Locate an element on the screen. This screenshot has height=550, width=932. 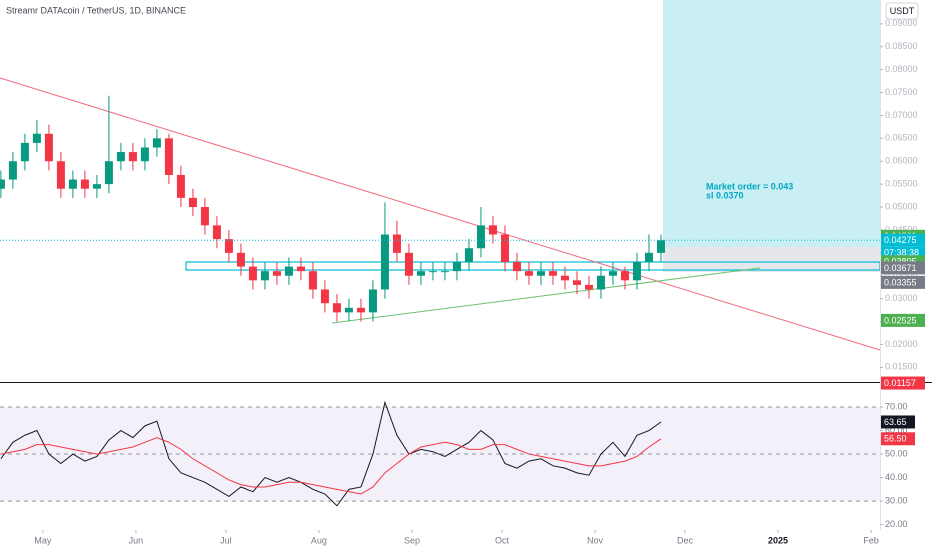
value-tag is located at coordinates (898, 439).